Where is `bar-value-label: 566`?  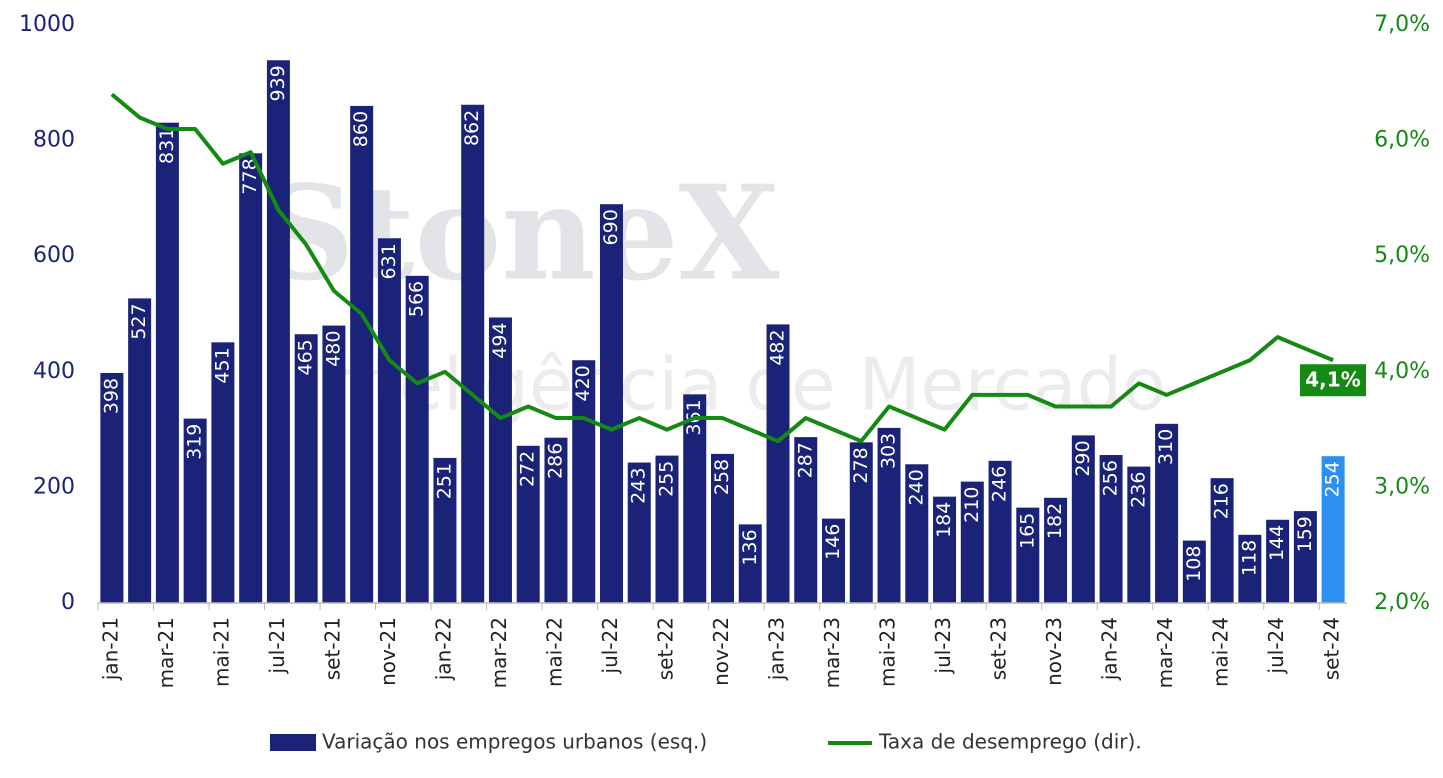 bar-value-label: 566 is located at coordinates (417, 299).